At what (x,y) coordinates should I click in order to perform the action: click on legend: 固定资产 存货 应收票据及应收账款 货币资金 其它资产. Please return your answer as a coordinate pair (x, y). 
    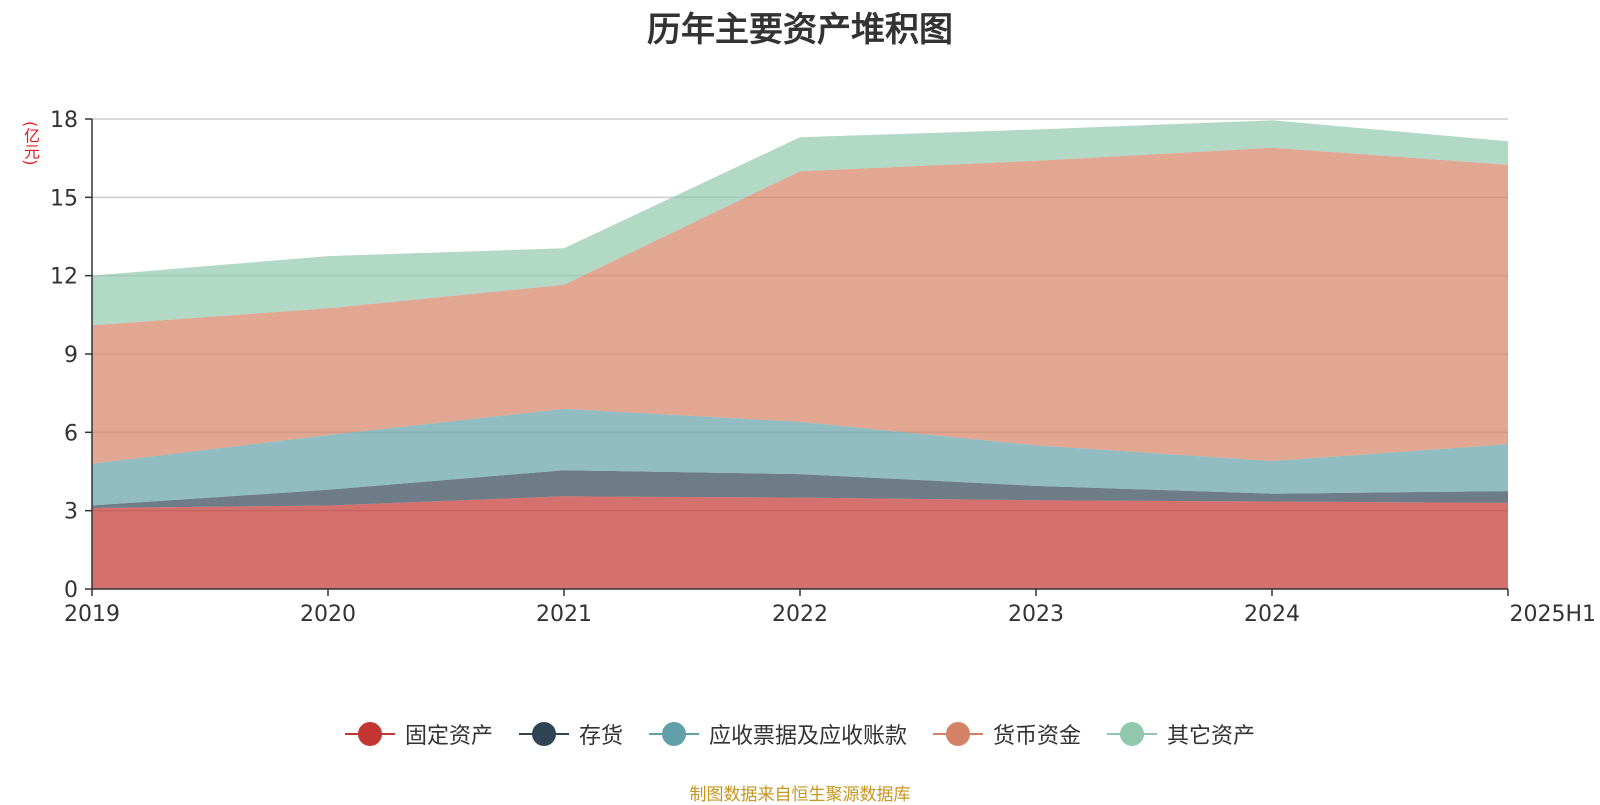
    Looking at the image, I should click on (800, 734).